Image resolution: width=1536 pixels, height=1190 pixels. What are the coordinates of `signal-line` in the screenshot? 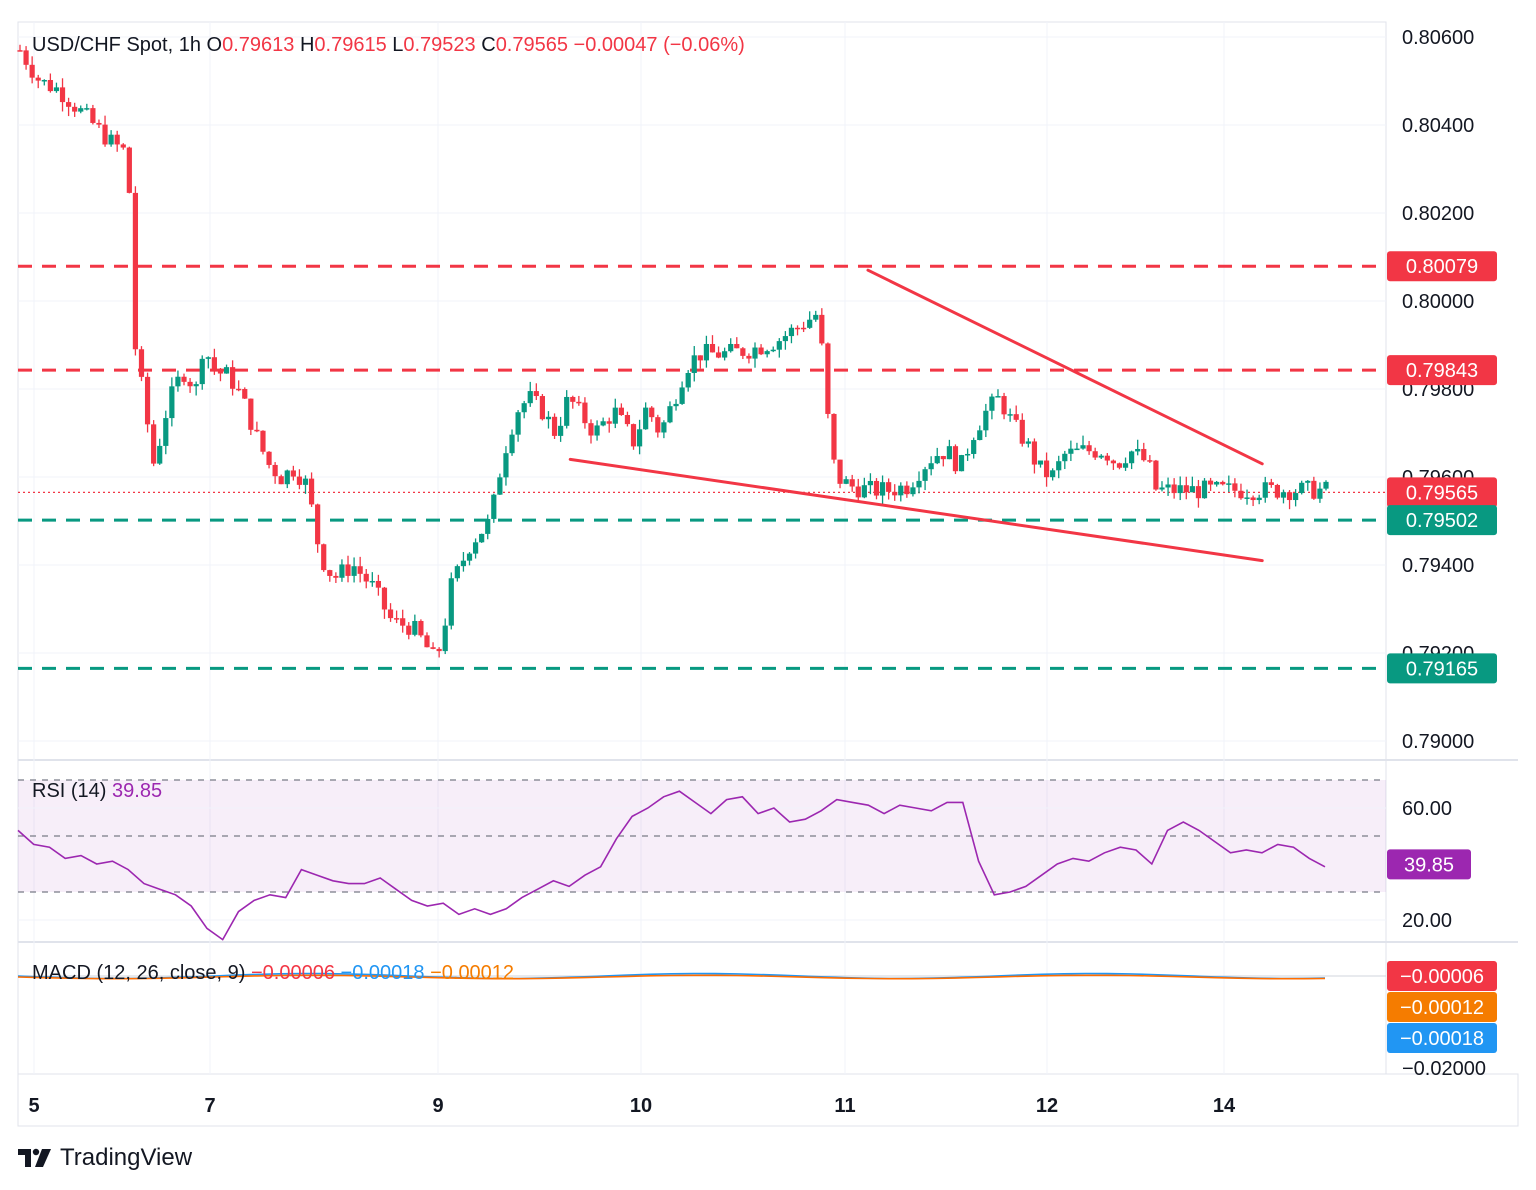 It's located at (671, 977).